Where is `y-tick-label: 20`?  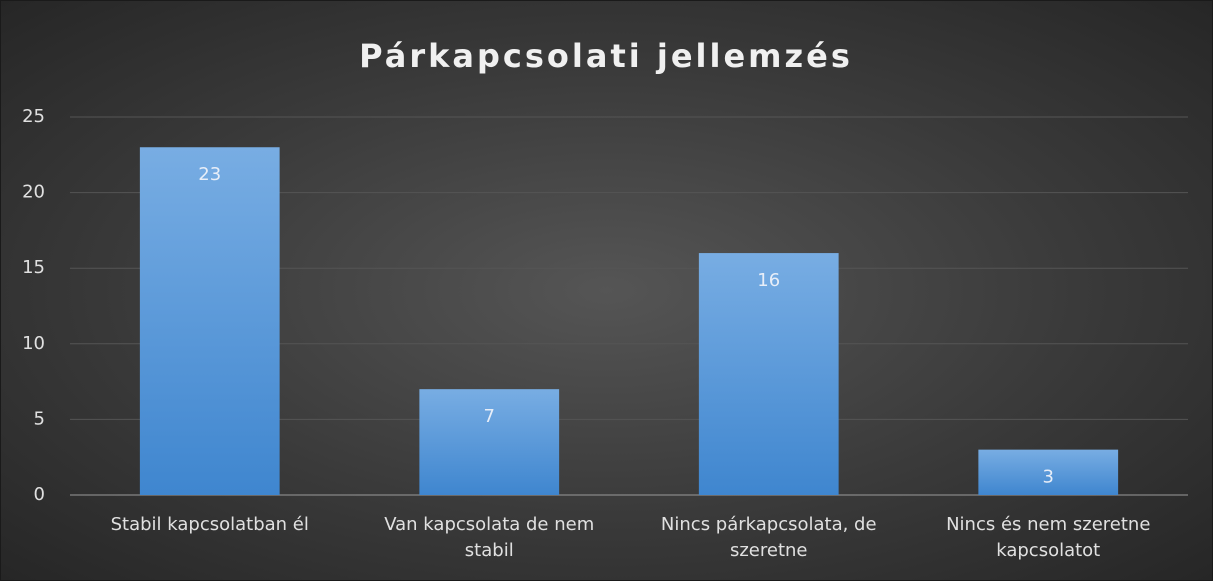
y-tick-label: 20 is located at coordinates (33, 192).